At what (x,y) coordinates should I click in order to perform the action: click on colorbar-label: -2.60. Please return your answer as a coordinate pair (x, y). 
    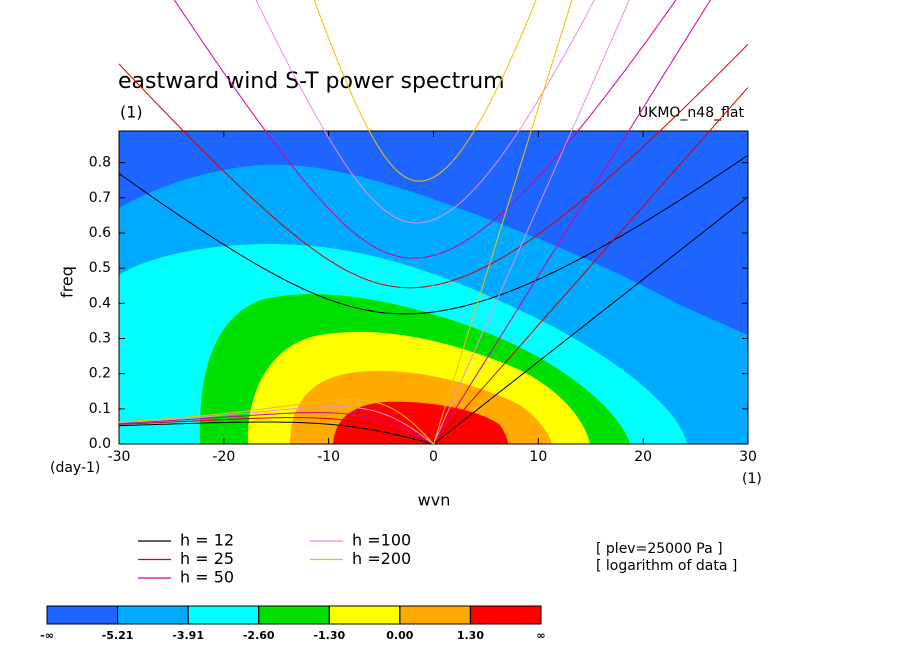
    Looking at the image, I should click on (259, 635).